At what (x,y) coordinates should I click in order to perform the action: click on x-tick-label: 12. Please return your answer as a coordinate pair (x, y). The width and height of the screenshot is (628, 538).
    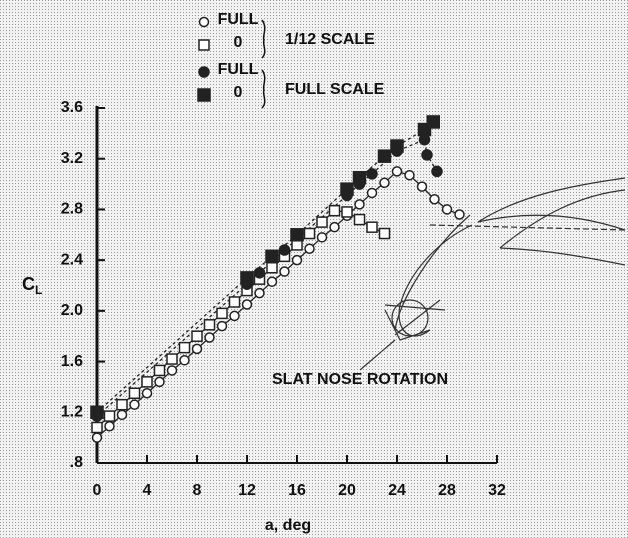
    Looking at the image, I should click on (247, 490).